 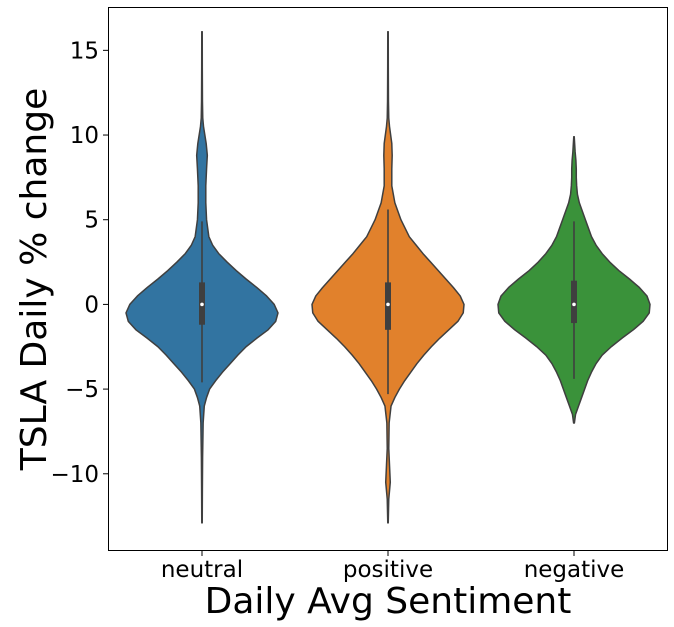 I want to click on x-tick-label-negative: negative, so click(x=574, y=570).